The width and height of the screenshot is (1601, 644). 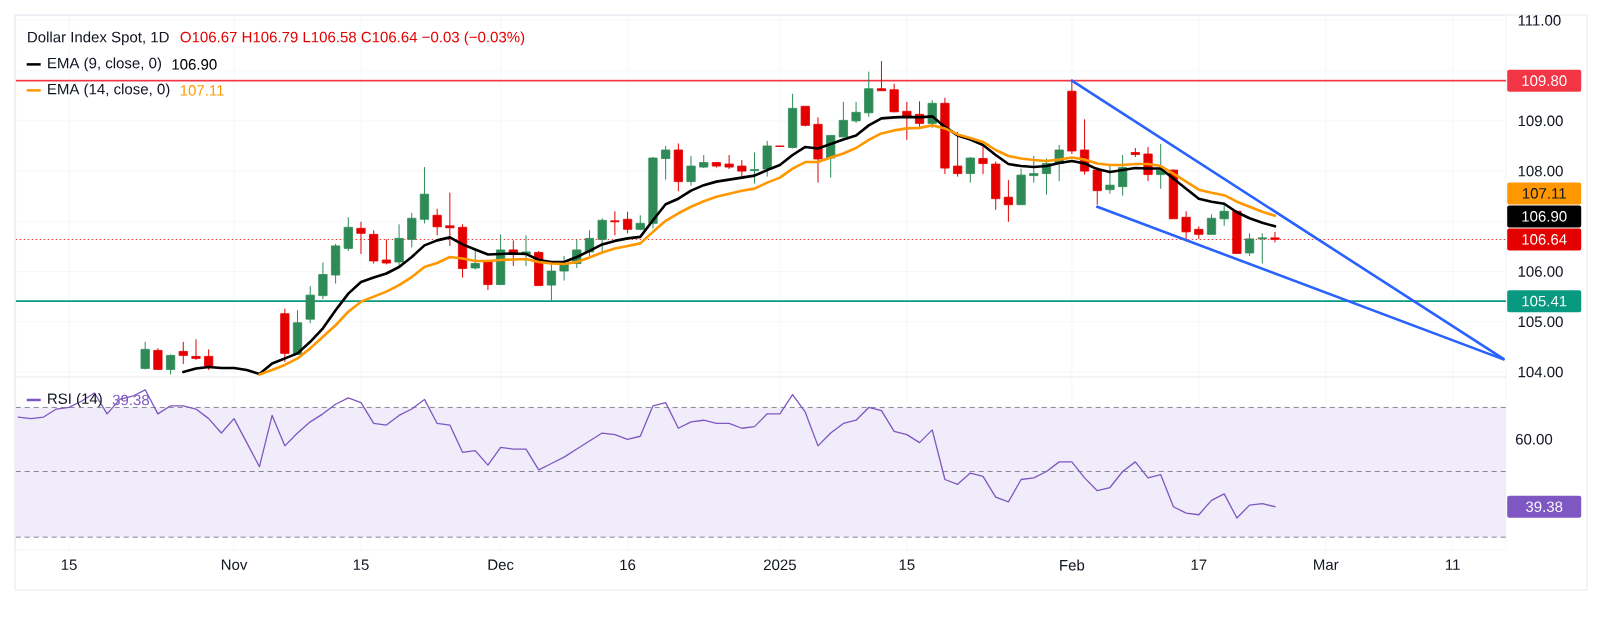 What do you see at coordinates (1540, 271) in the screenshot?
I see `y-tick-label: 106.00` at bounding box center [1540, 271].